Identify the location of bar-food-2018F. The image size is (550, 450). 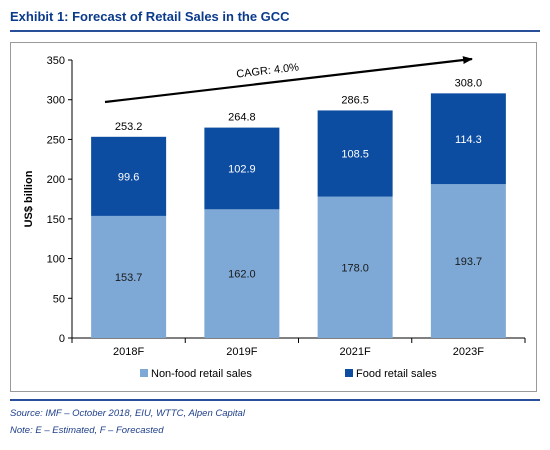
(129, 176).